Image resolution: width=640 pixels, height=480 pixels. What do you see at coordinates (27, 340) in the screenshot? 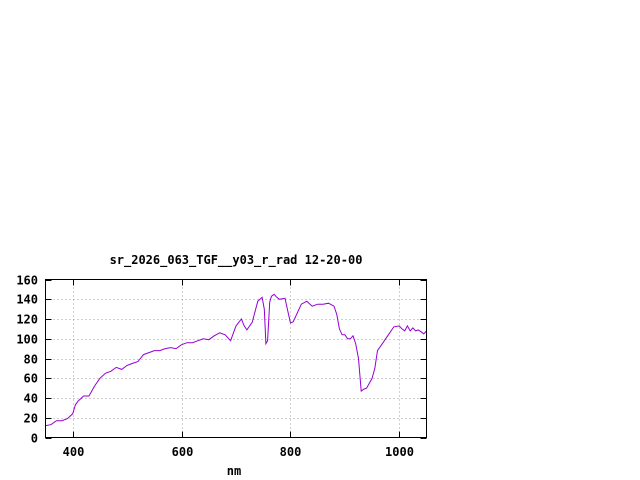
I see `y-tick-label: 100` at bounding box center [27, 340].